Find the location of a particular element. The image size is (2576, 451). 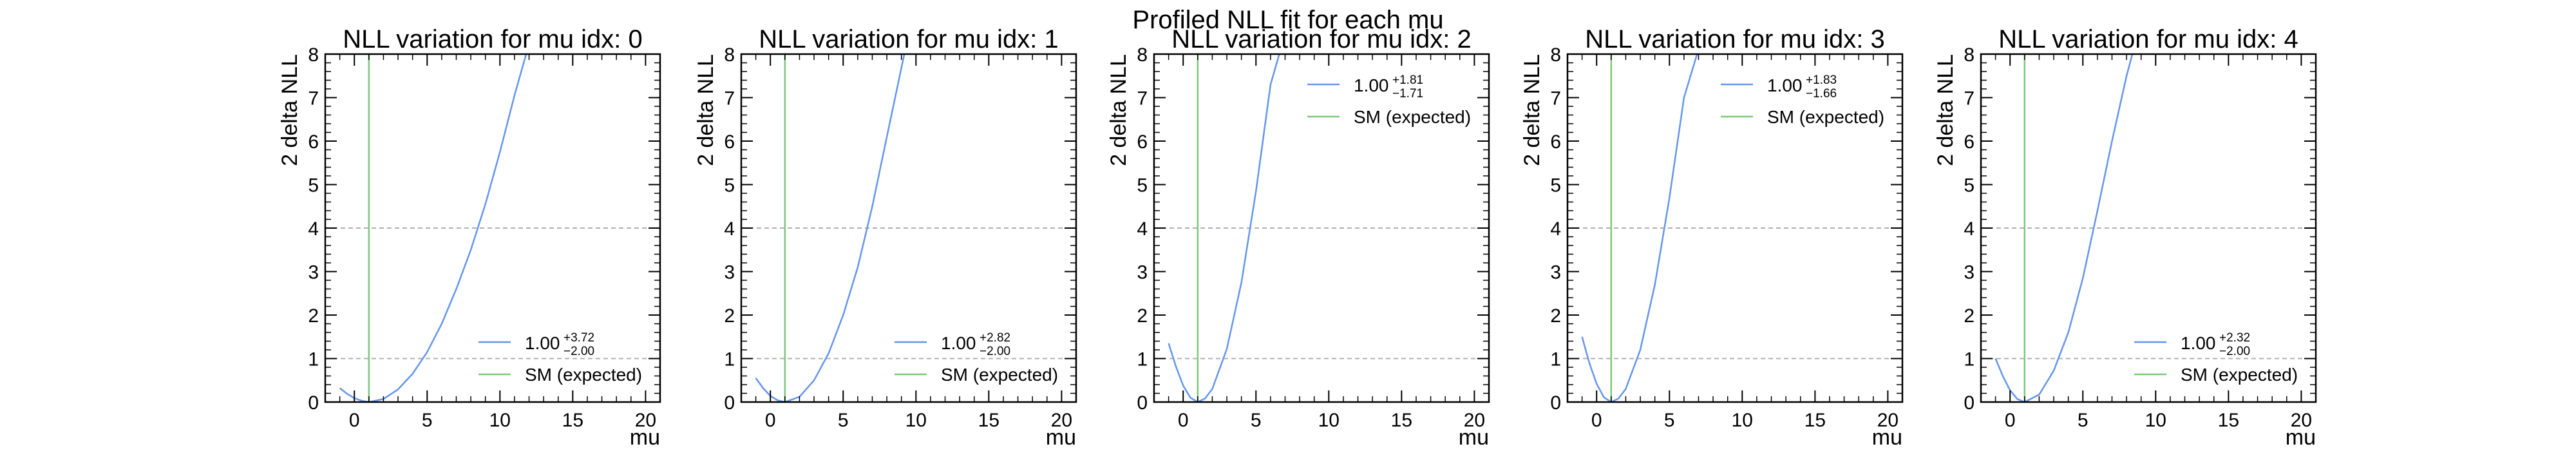

chart-title: NLL variation for mu idx: 3 is located at coordinates (1735, 39).